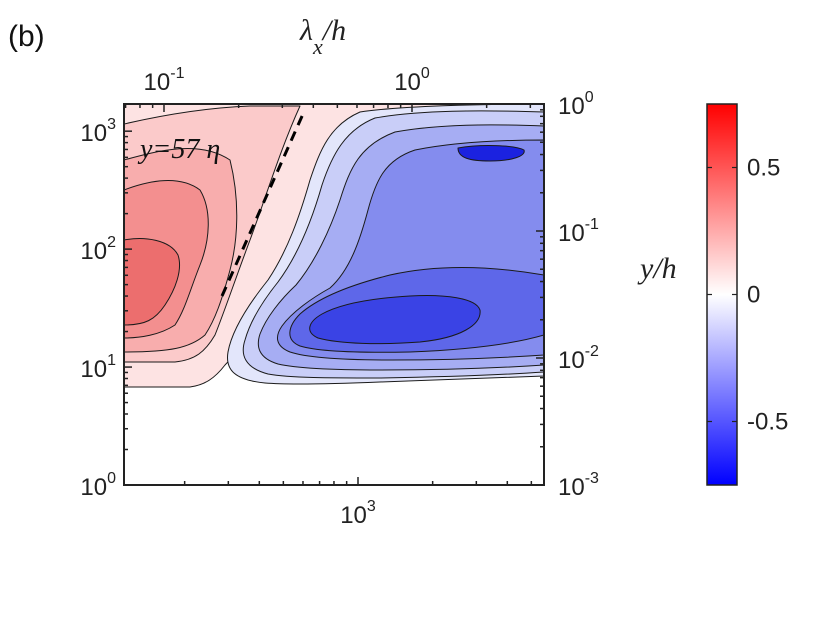 This screenshot has width=830, height=623. What do you see at coordinates (657, 268) in the screenshot?
I see `right-axis-title: y/h` at bounding box center [657, 268].